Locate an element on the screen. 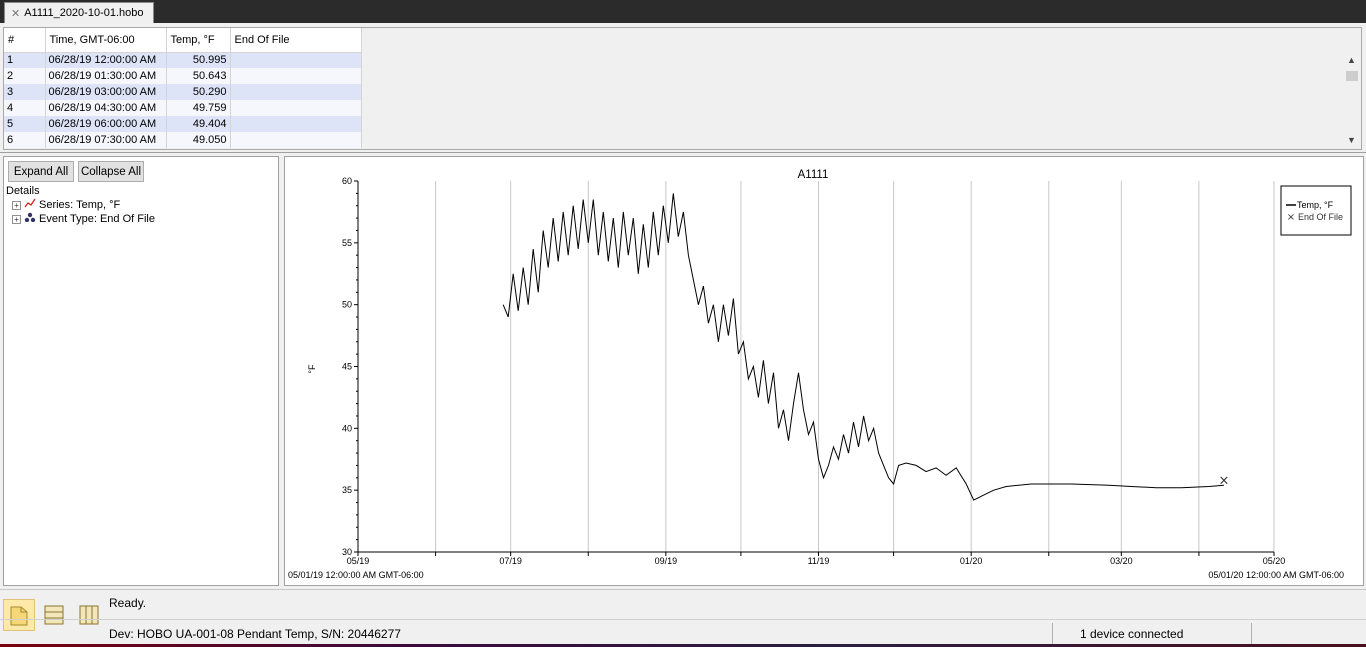  y-tick-label: 55 is located at coordinates (347, 243).